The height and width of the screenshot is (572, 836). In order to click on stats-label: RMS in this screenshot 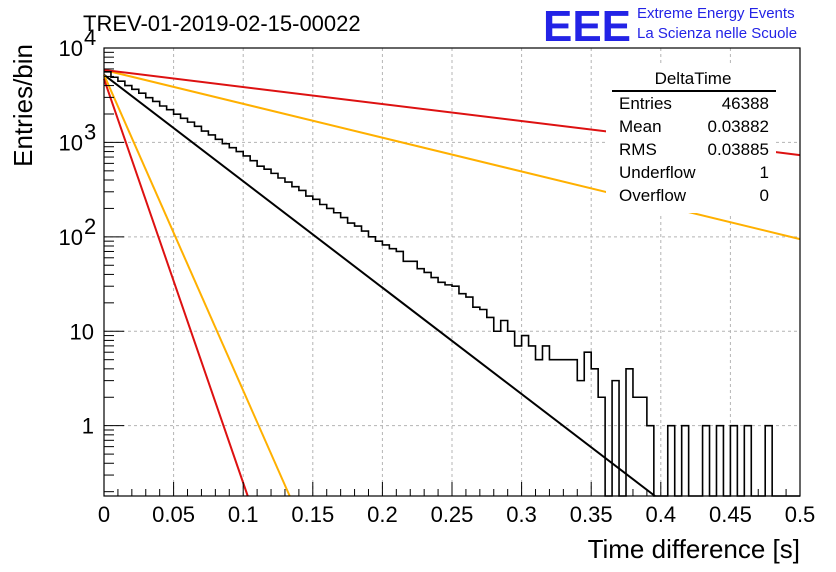, I will do `click(638, 149)`.